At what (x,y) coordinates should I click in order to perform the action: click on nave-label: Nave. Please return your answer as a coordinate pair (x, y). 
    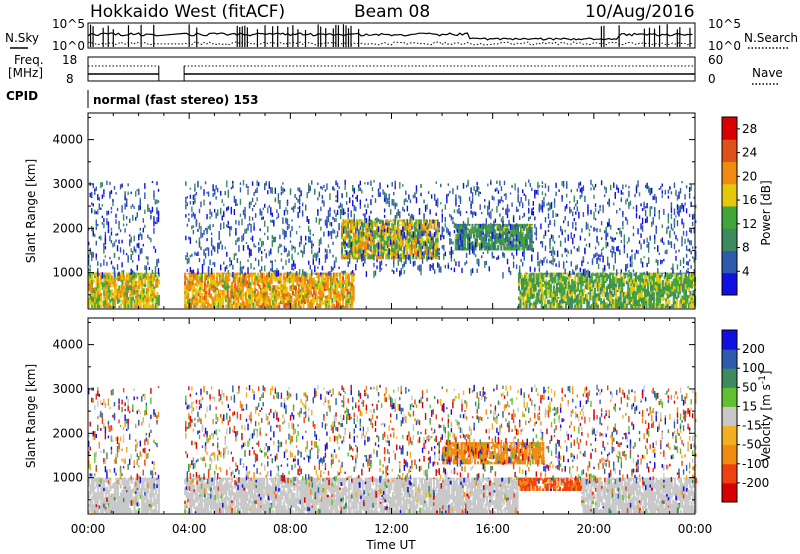
    Looking at the image, I should click on (767, 73).